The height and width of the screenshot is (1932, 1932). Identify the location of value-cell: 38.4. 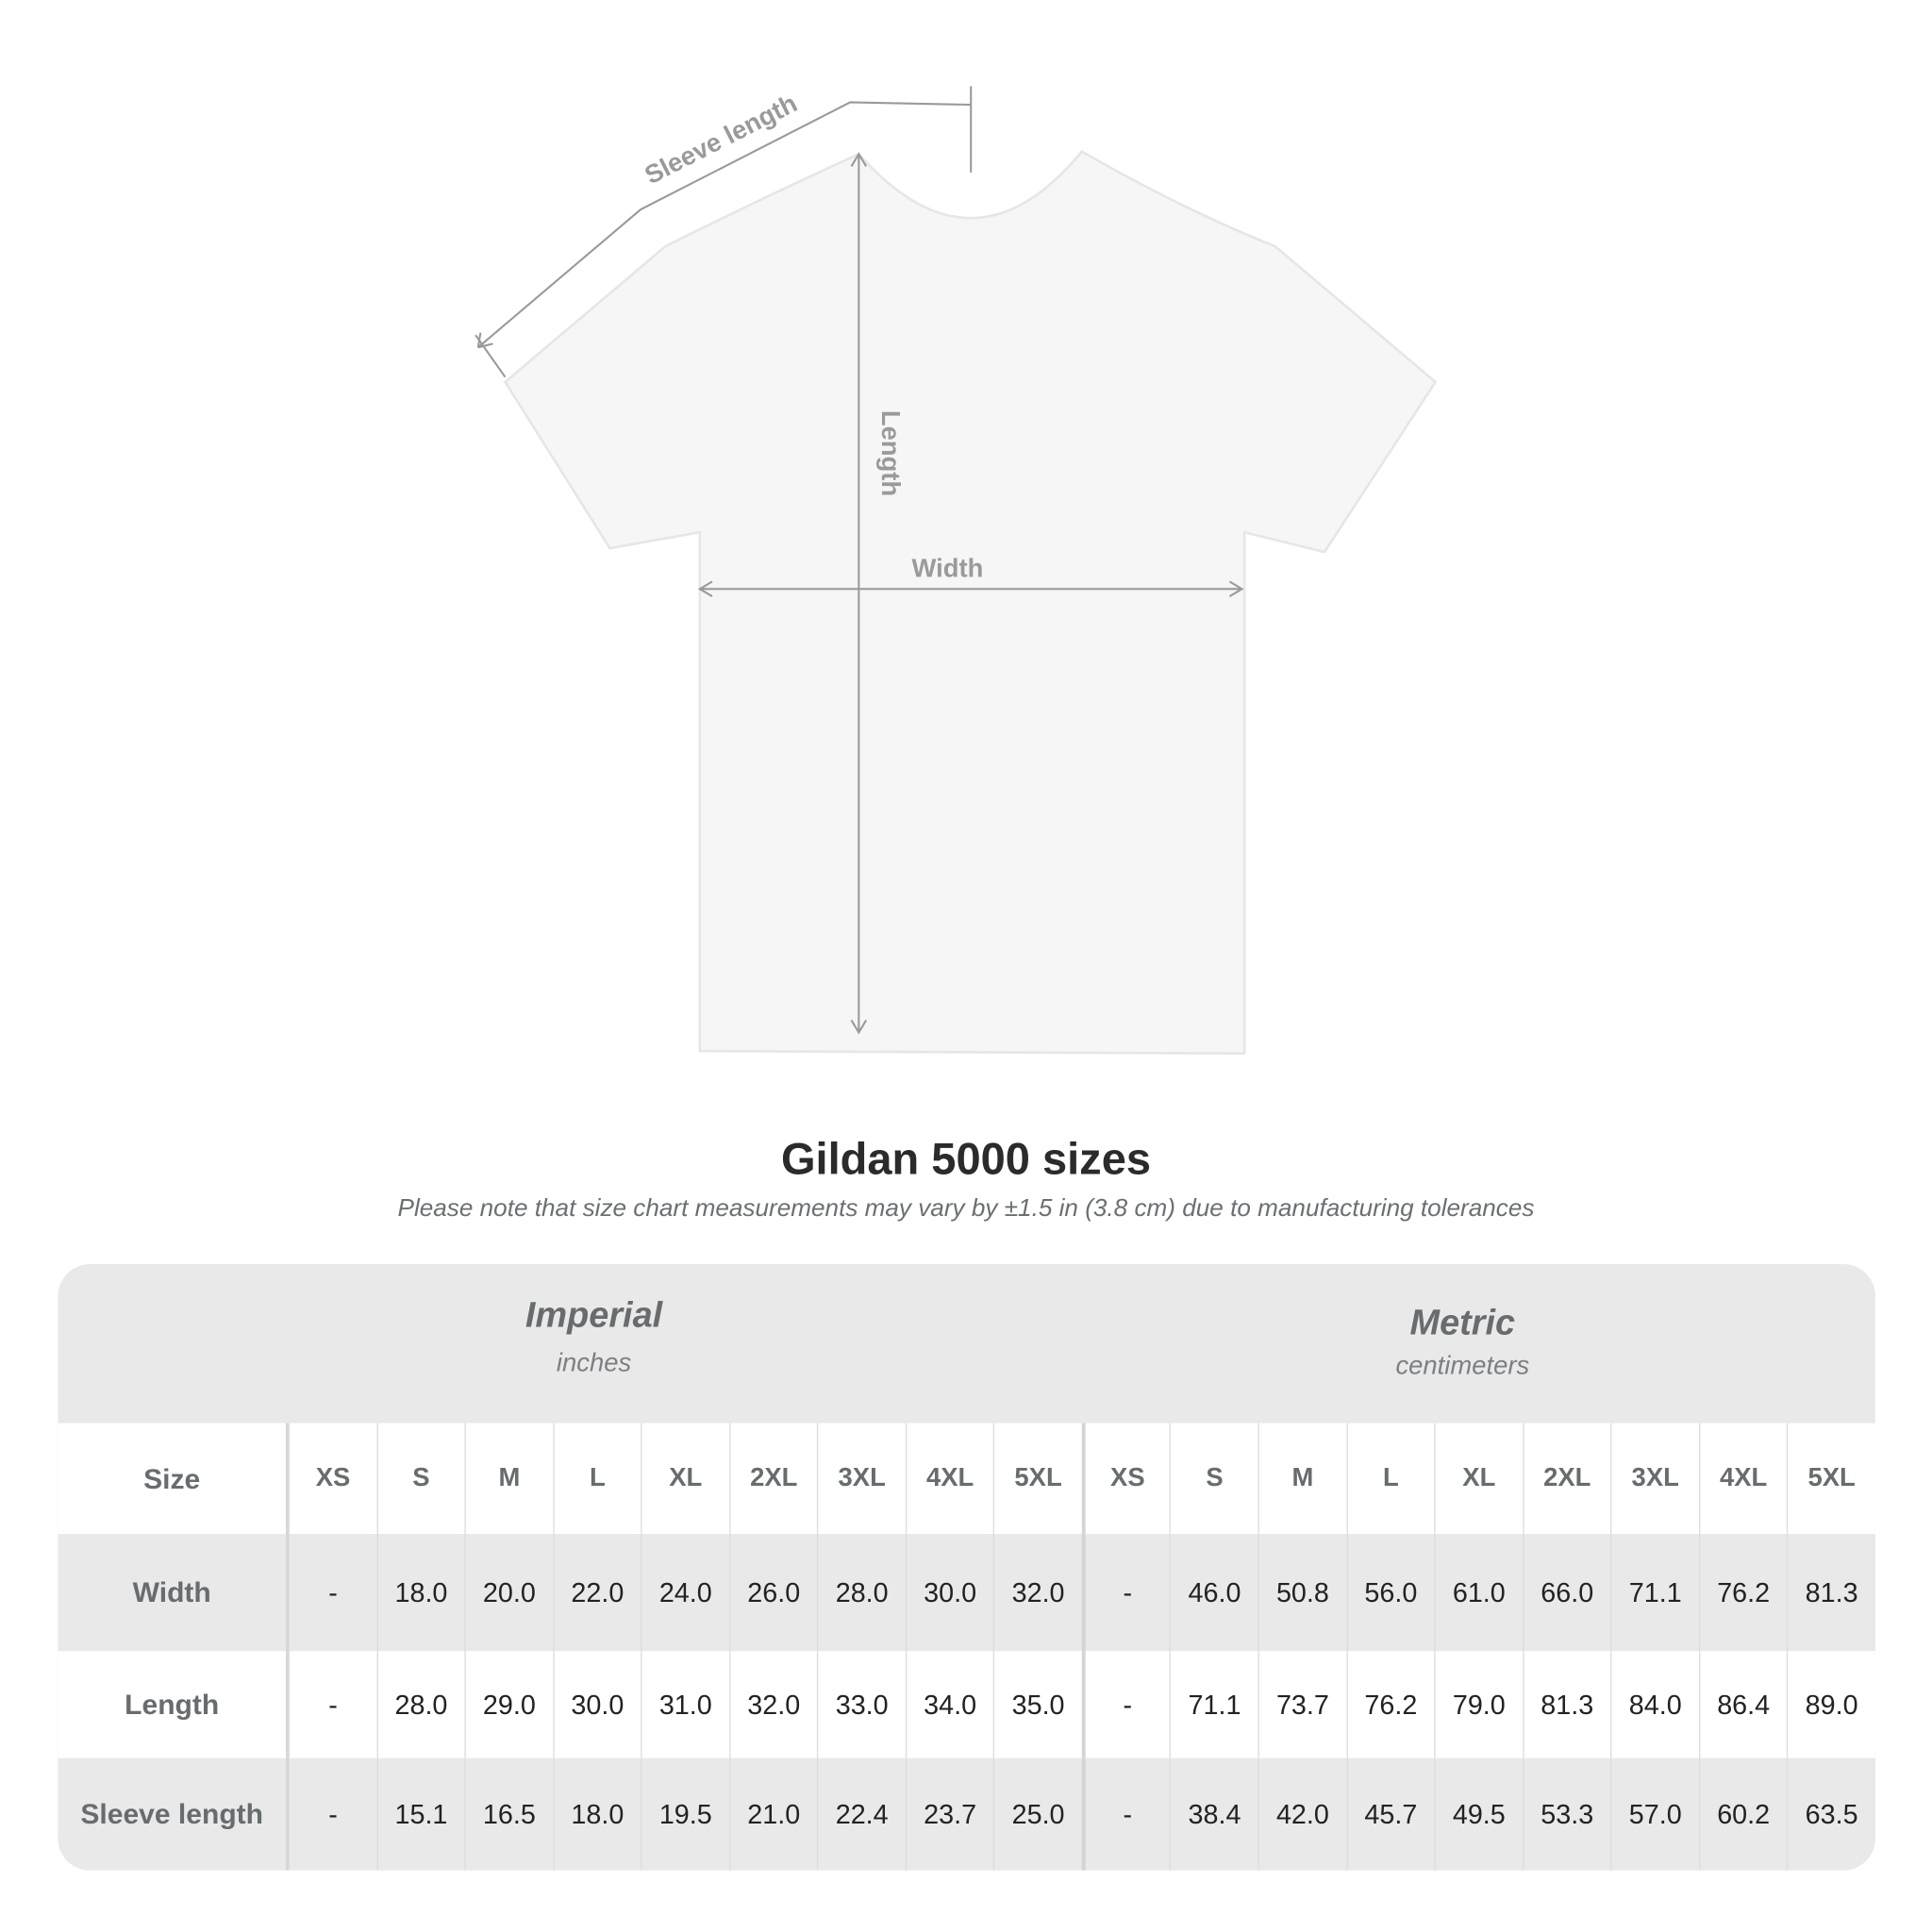
(1214, 1814).